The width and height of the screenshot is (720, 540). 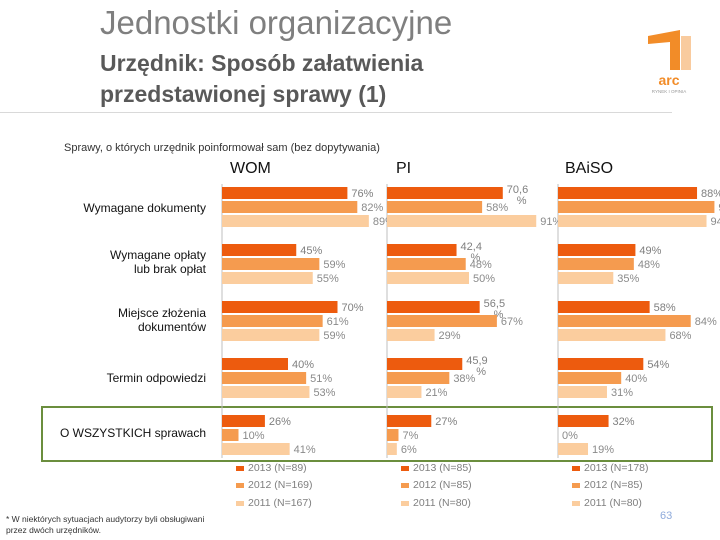 I want to click on data-label: 7%, so click(x=410, y=436).